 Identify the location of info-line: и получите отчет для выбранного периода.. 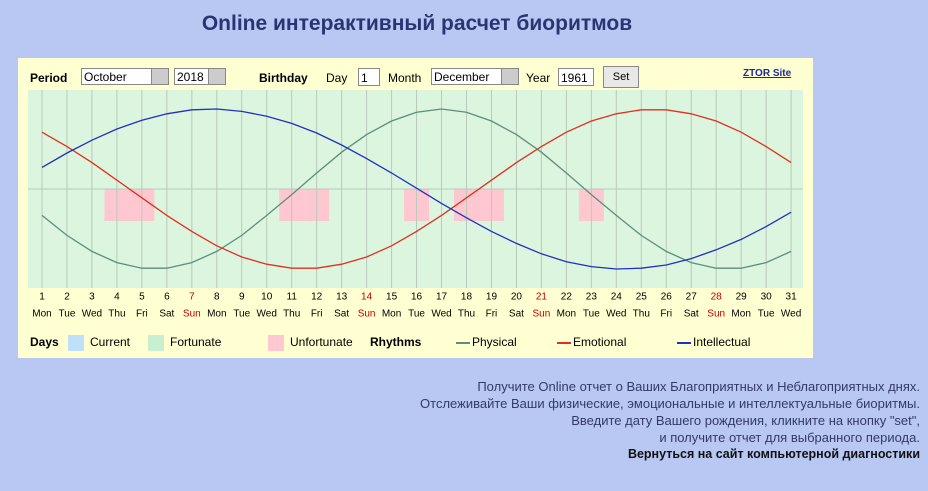
(789, 437).